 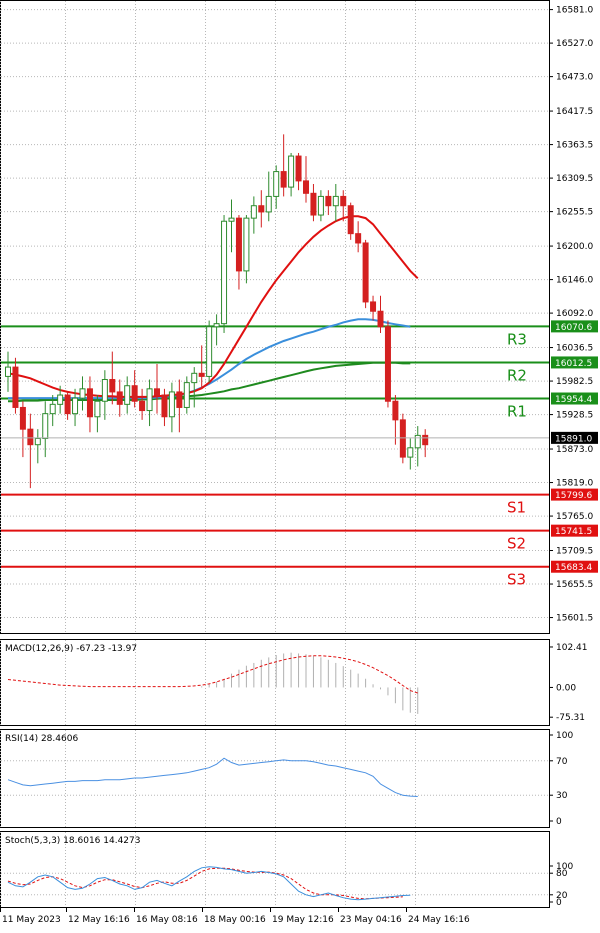 What do you see at coordinates (559, 903) in the screenshot?
I see `stoch-tick-label: 0` at bounding box center [559, 903].